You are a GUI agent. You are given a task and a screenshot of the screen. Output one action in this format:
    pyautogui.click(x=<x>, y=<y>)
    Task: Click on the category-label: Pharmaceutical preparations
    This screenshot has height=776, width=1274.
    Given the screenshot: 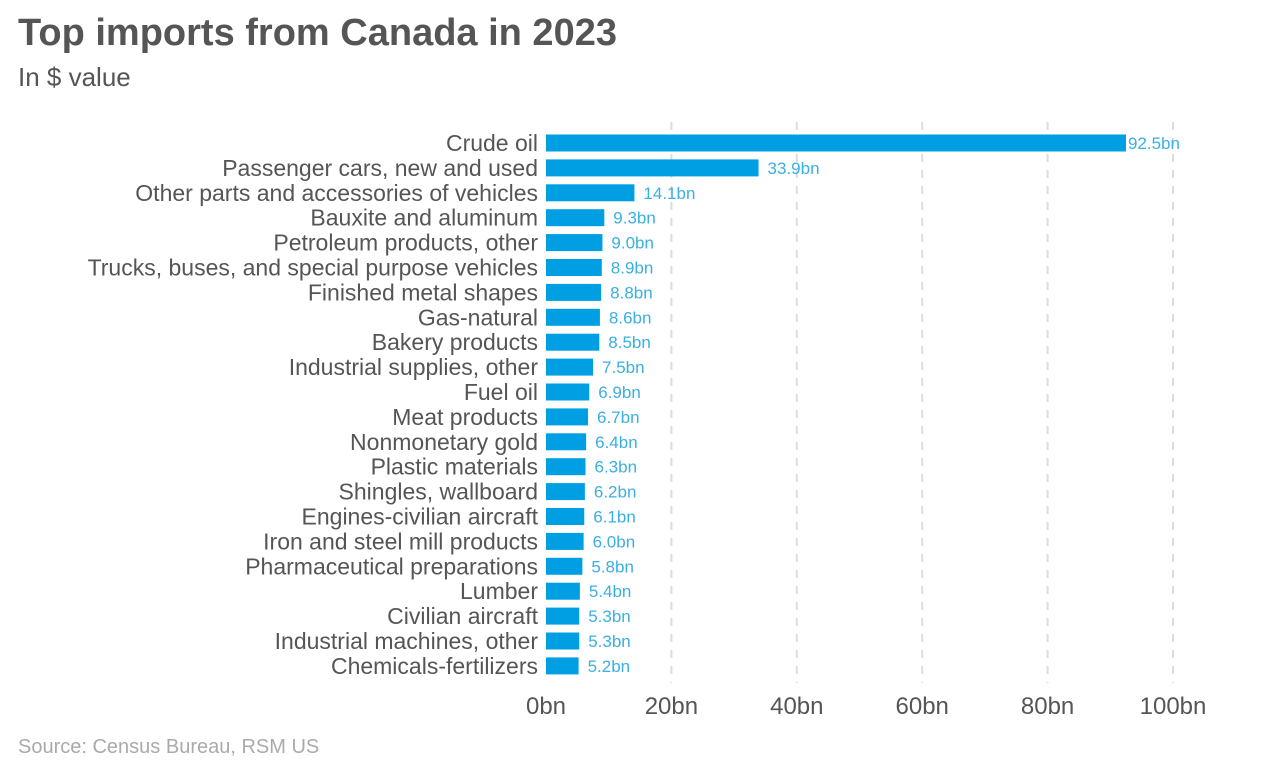 What is the action you would take?
    pyautogui.click(x=391, y=566)
    